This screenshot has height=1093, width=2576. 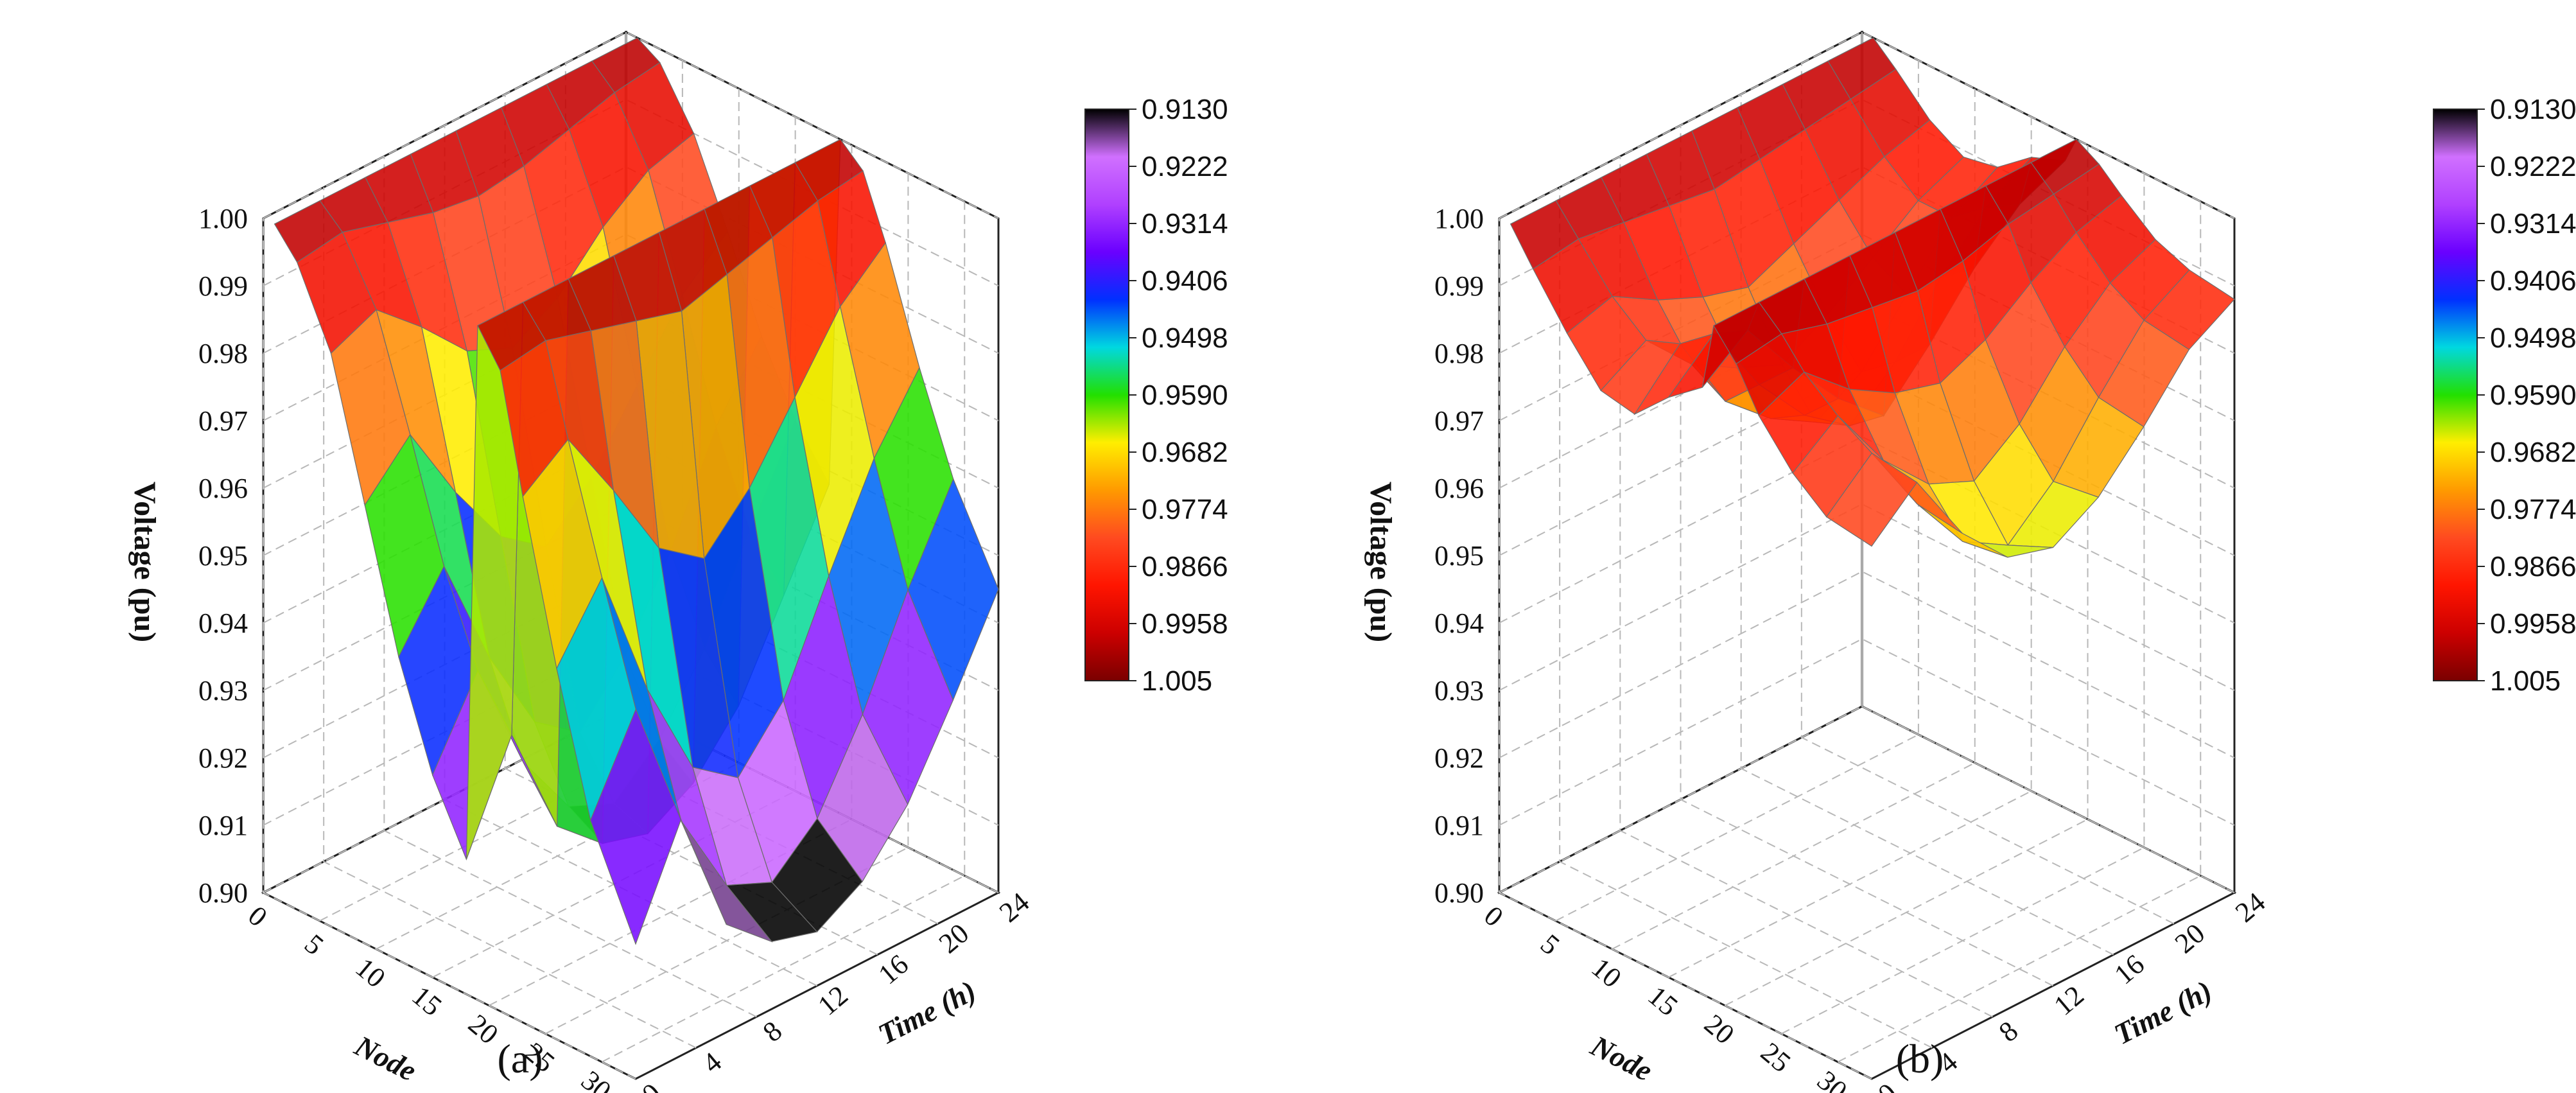 I want to click on x-tick-label: 20, so click(x=1719, y=1029).